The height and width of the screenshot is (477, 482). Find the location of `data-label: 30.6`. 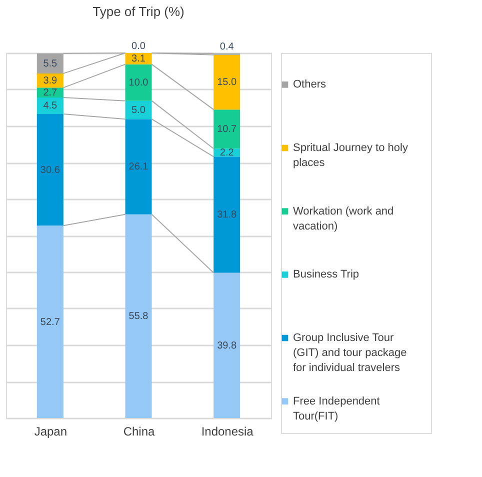

data-label: 30.6 is located at coordinates (50, 170).